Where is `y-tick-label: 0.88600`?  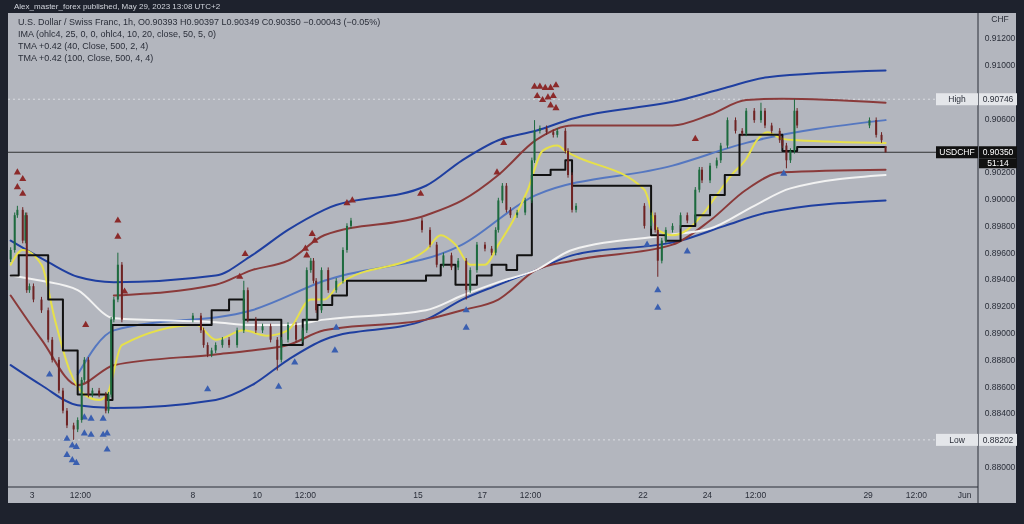 y-tick-label: 0.88600 is located at coordinates (1000, 386).